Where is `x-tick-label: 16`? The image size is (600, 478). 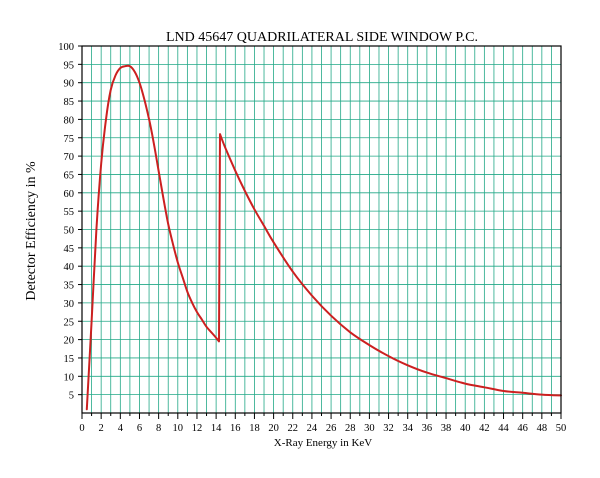
x-tick-label: 16 is located at coordinates (235, 428).